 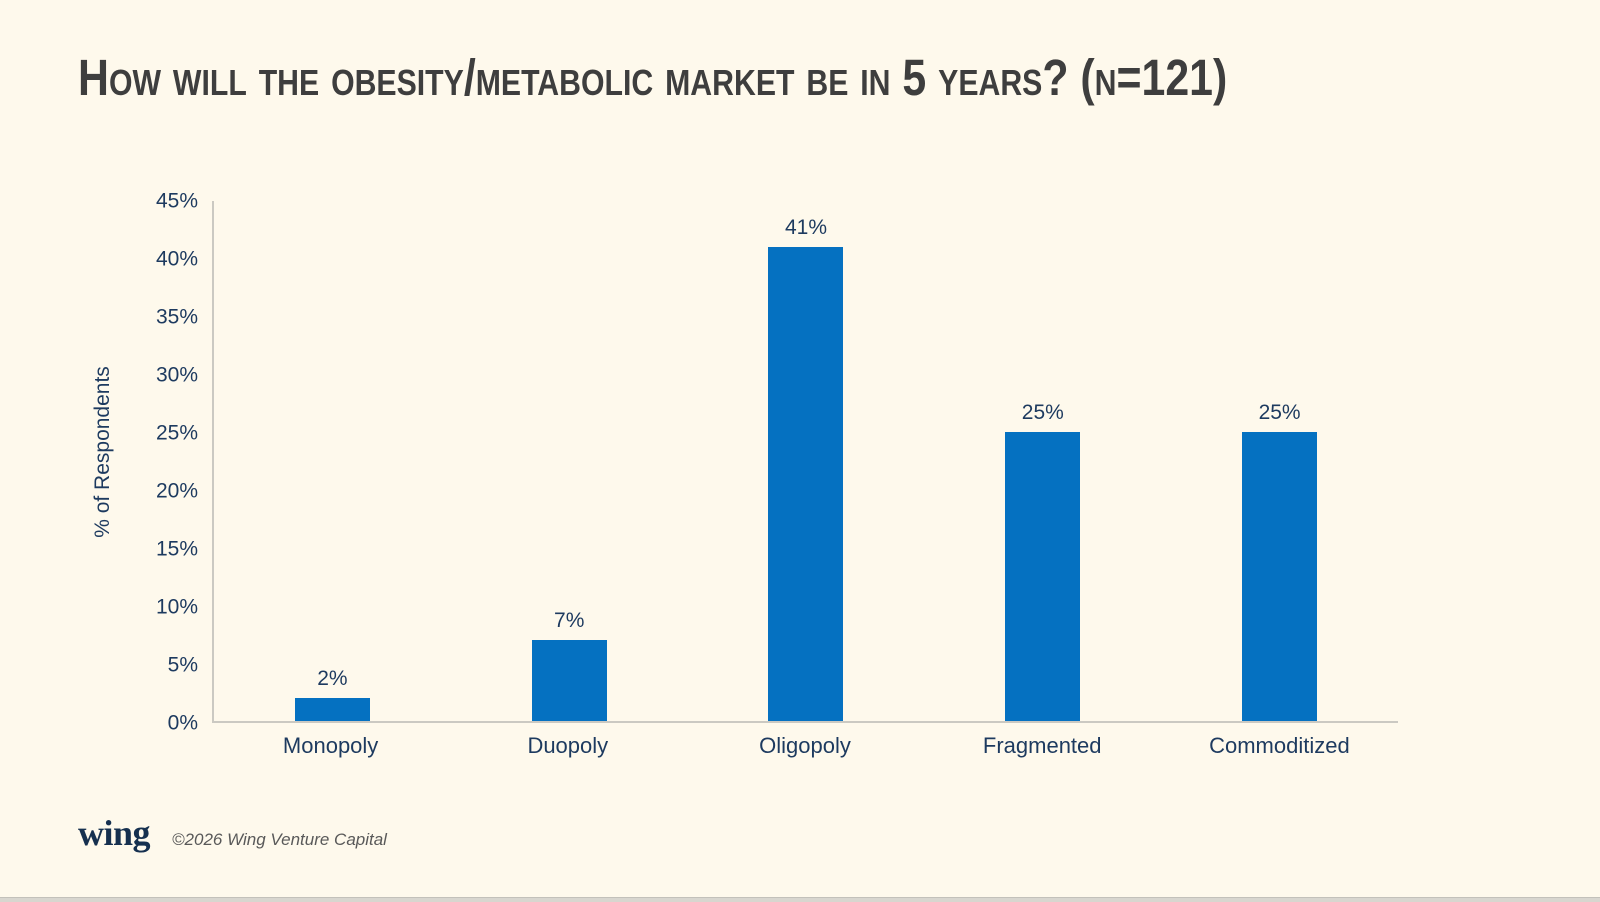 I want to click on y-tick-label: 45%, so click(x=176, y=201).